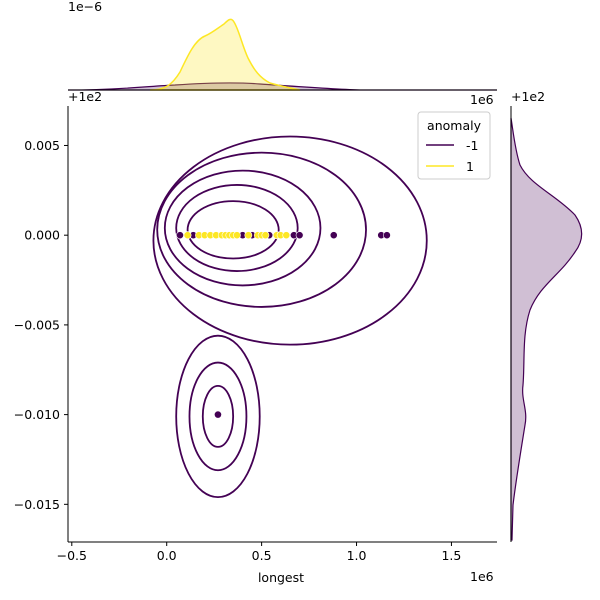 The image size is (600, 600). What do you see at coordinates (528, 96) in the screenshot?
I see `right-marginal-offset-label: +1e2` at bounding box center [528, 96].